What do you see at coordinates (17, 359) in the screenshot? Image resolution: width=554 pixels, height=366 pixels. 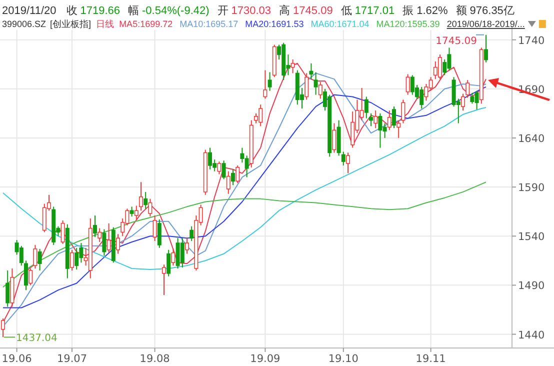 I see `x-tick-label: 19.06` at bounding box center [17, 359].